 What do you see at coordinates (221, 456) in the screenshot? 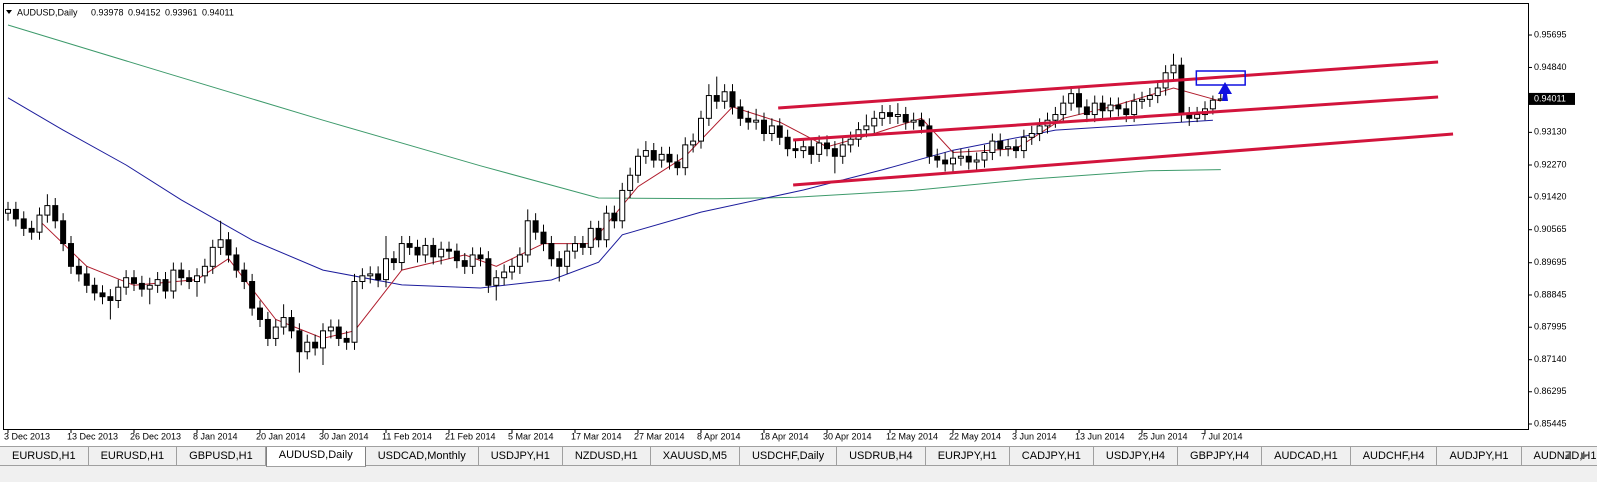
I see `tab: GBPUSD,H1` at bounding box center [221, 456].